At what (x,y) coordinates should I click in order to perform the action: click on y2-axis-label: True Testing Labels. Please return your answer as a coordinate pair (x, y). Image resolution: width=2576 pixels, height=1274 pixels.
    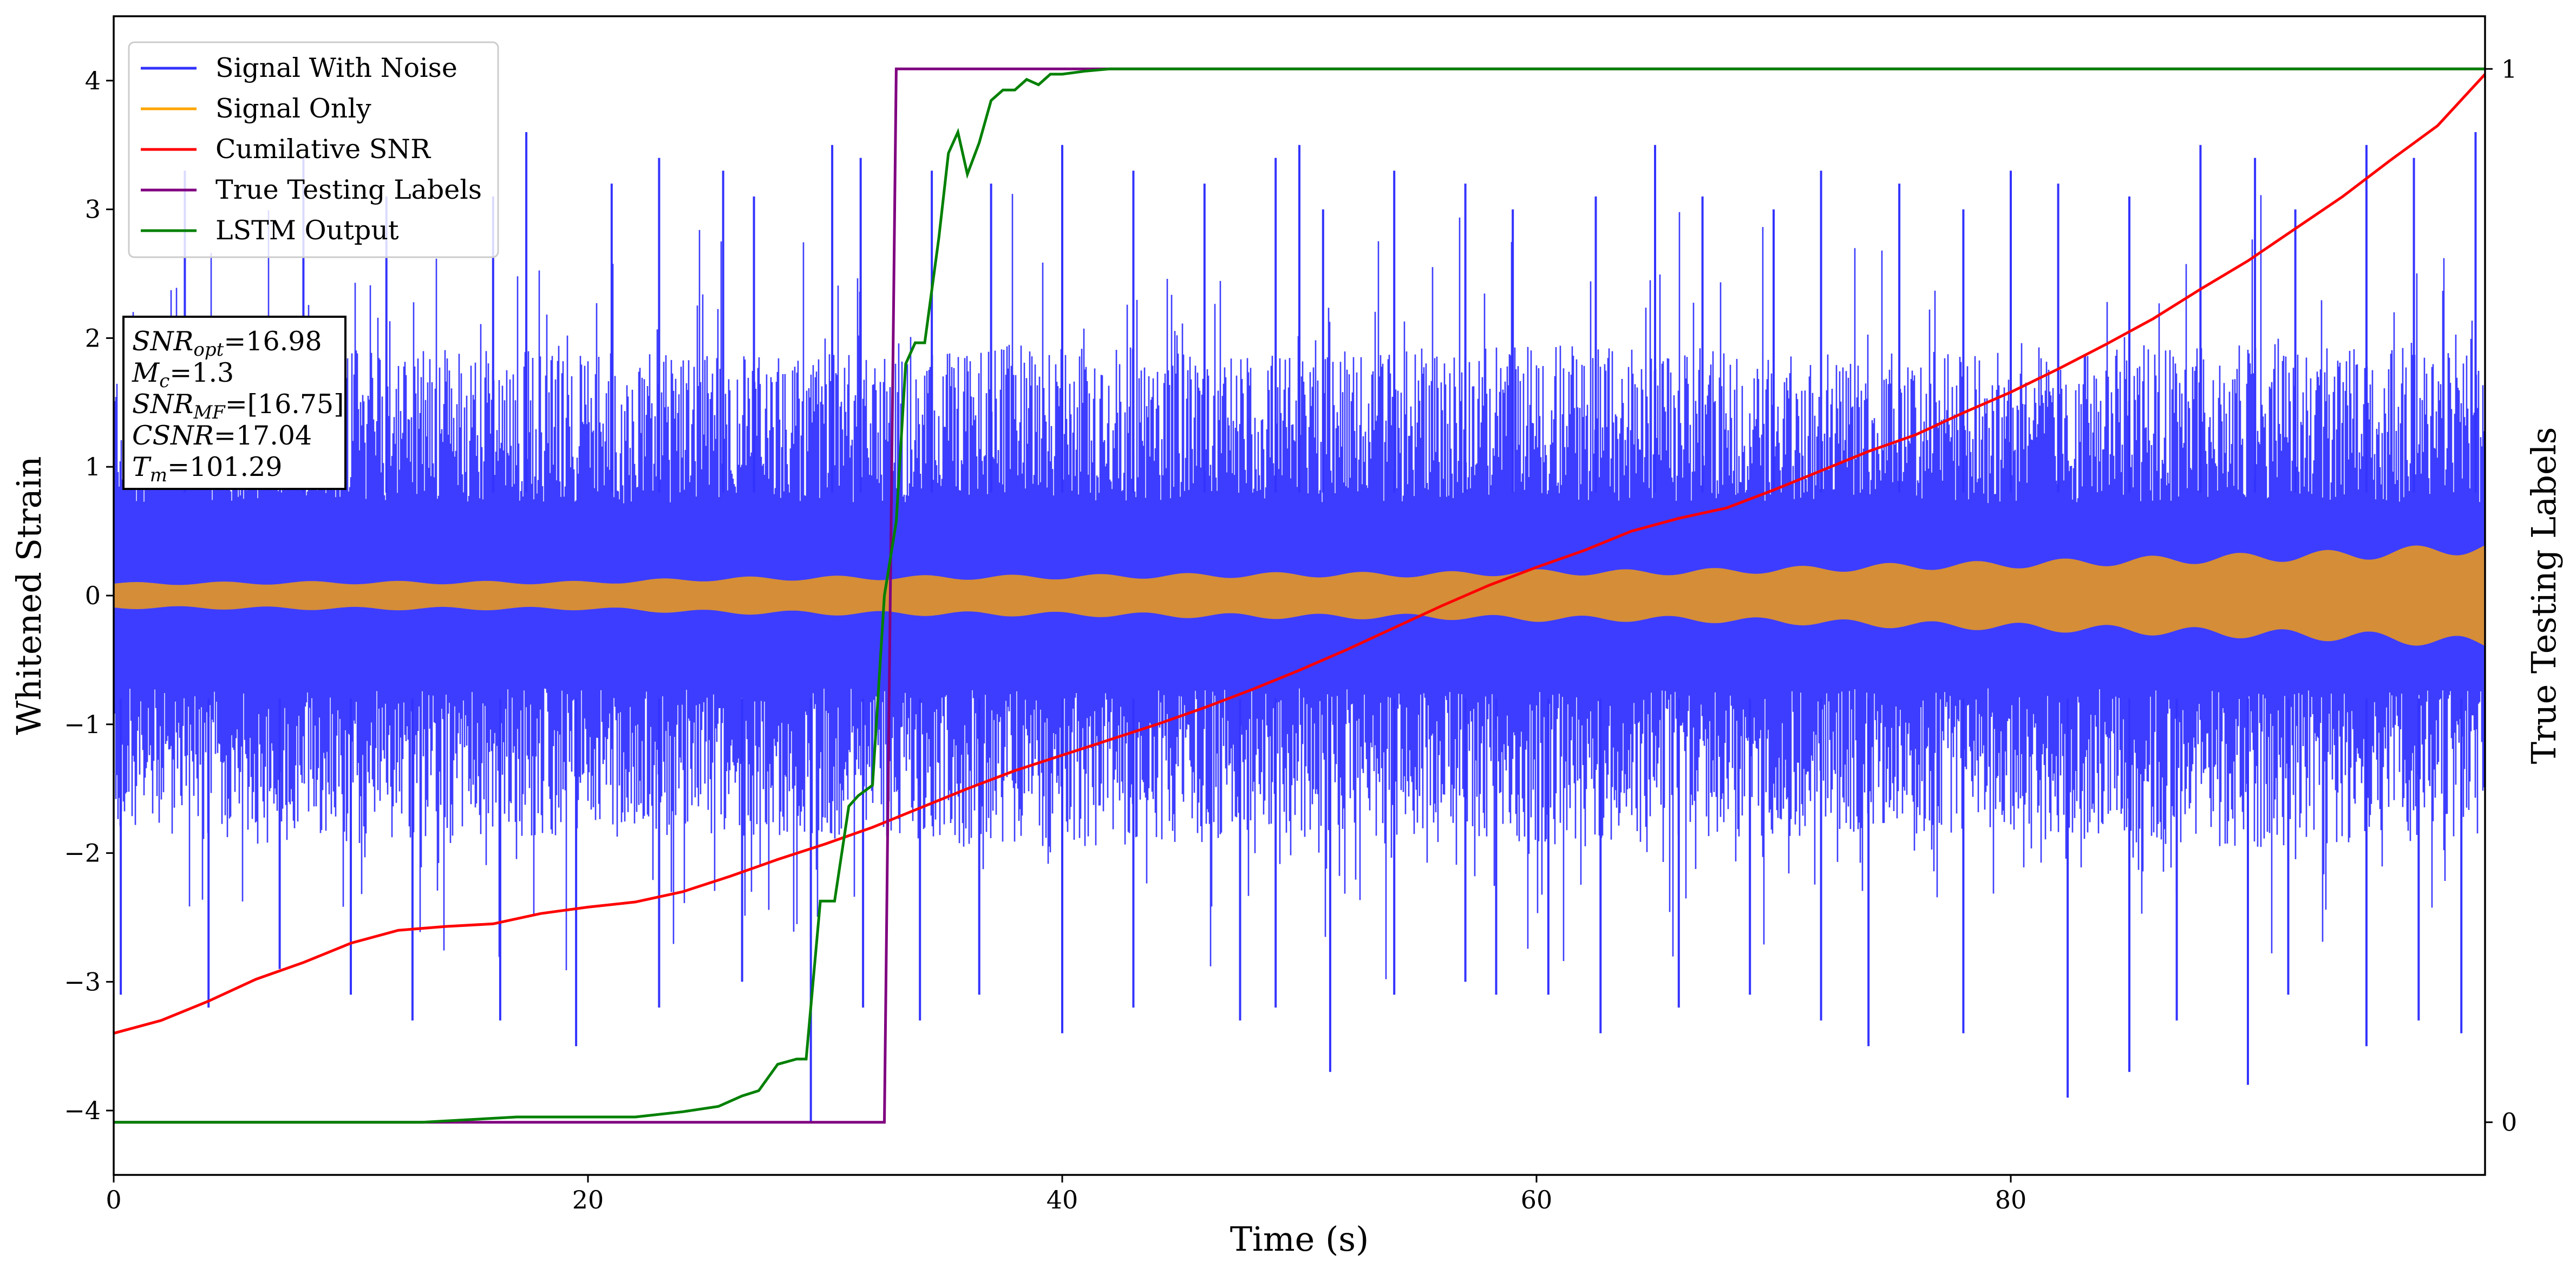
    Looking at the image, I should click on (2544, 596).